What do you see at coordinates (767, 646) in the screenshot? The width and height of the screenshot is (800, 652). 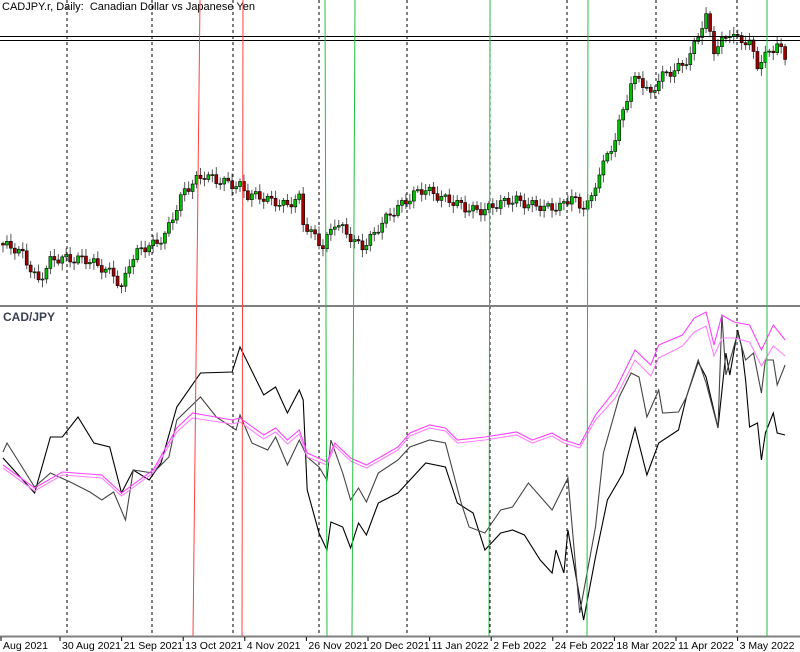 I see `x-tick-label: 3 May 2022` at bounding box center [767, 646].